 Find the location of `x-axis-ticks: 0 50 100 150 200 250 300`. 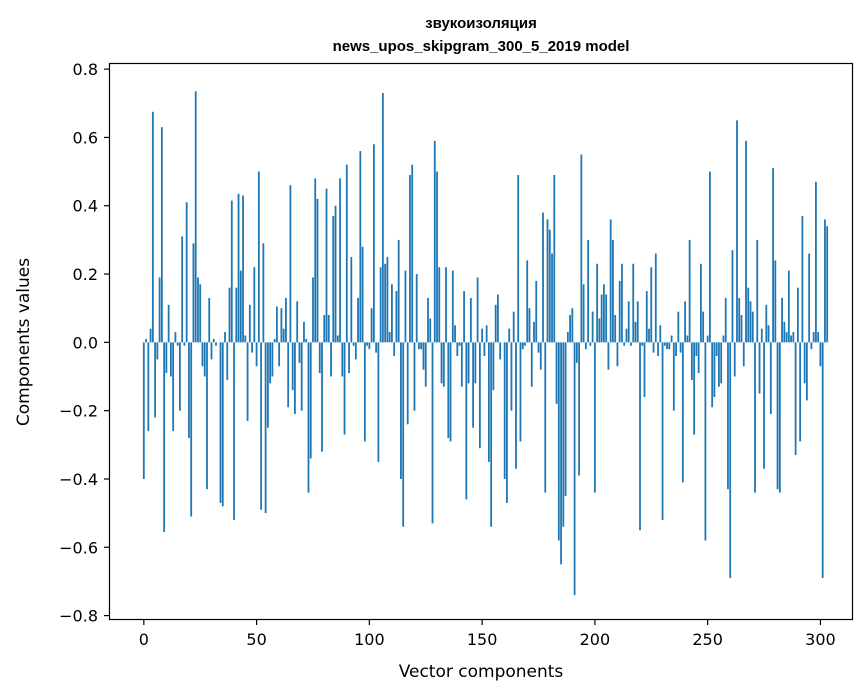

x-axis-ticks: 0 50 100 150 200 250 300 is located at coordinates (487, 634).